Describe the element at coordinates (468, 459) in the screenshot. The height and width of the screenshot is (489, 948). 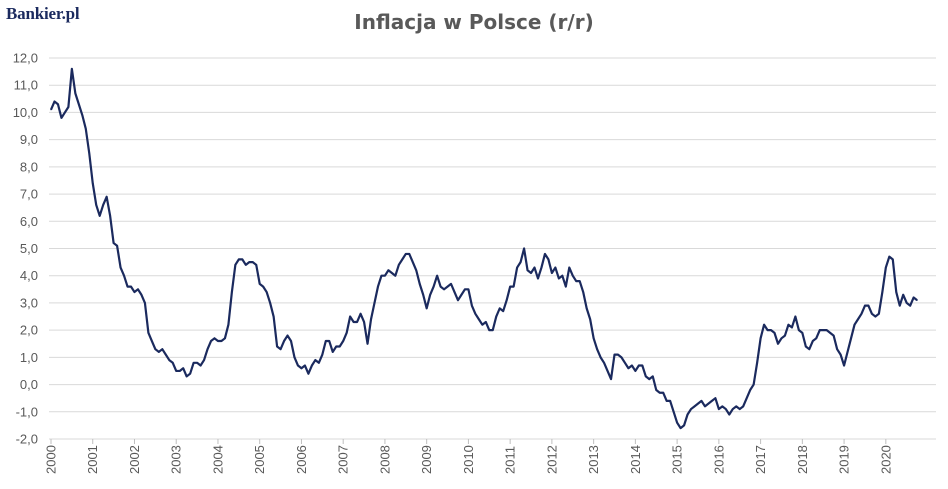
I see `x-tick-label: 2010` at that location.